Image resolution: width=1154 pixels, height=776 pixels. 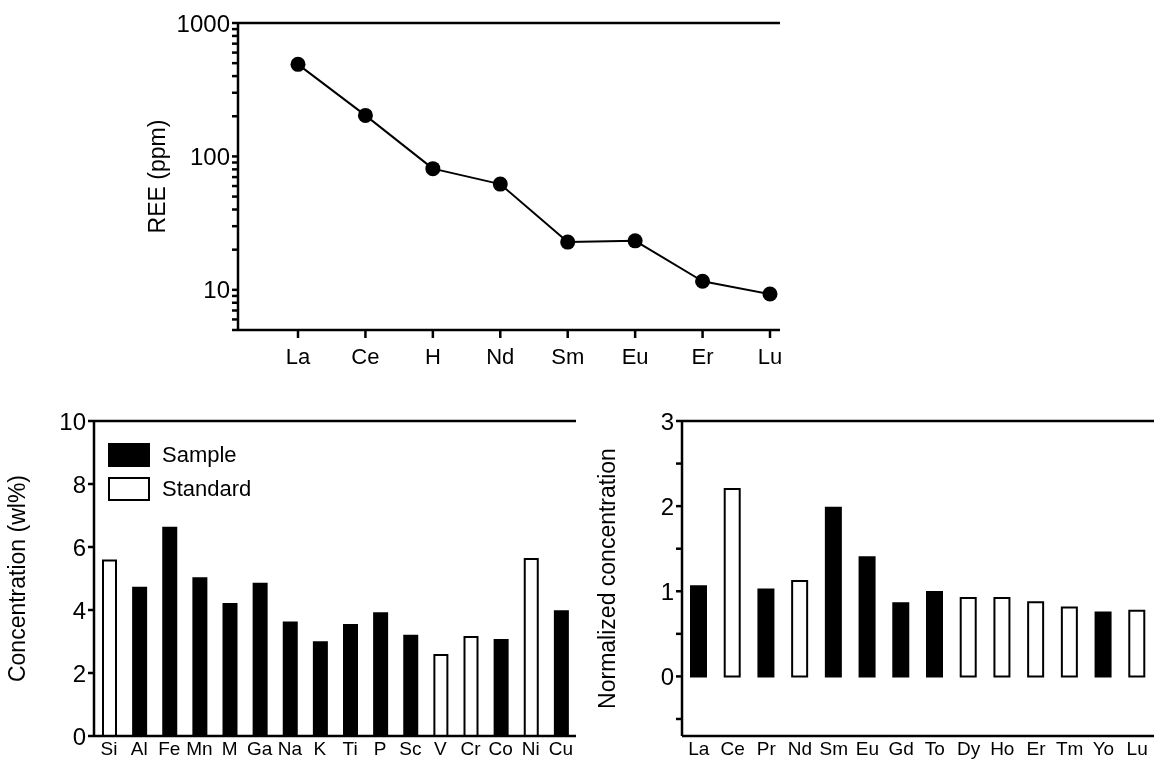 I want to click on y-axis-title: Concentration (wl%), so click(x=17, y=578).